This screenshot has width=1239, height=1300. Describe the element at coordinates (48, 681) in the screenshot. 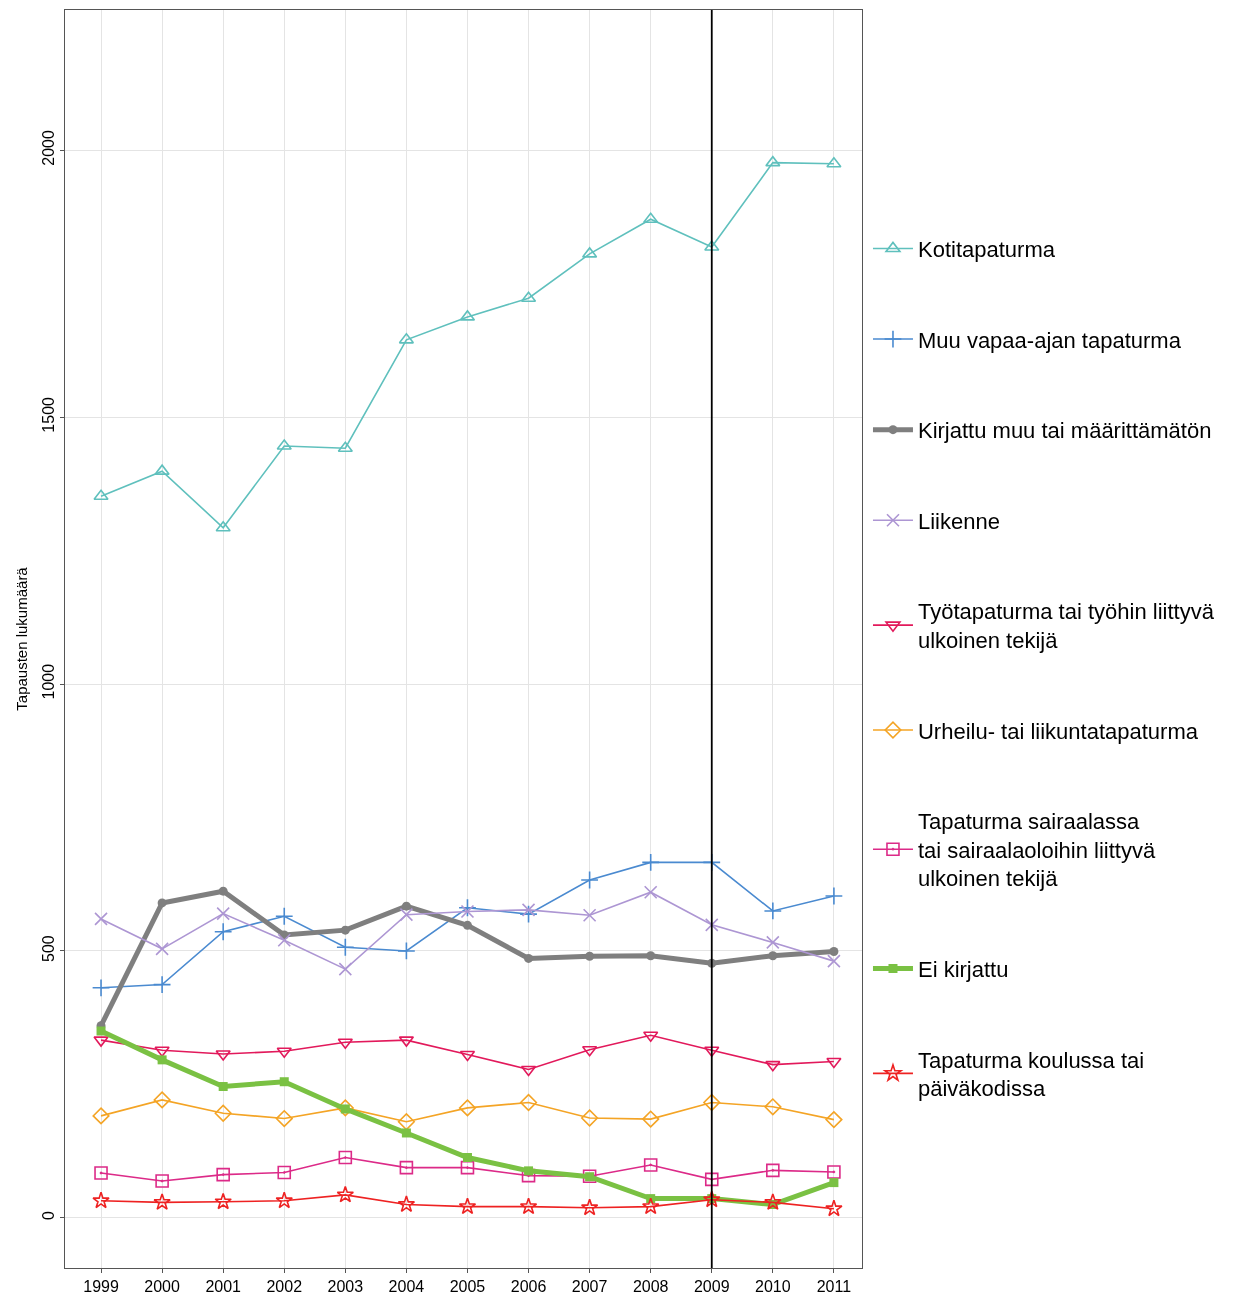

I see `y-tick-label: 1000` at that location.